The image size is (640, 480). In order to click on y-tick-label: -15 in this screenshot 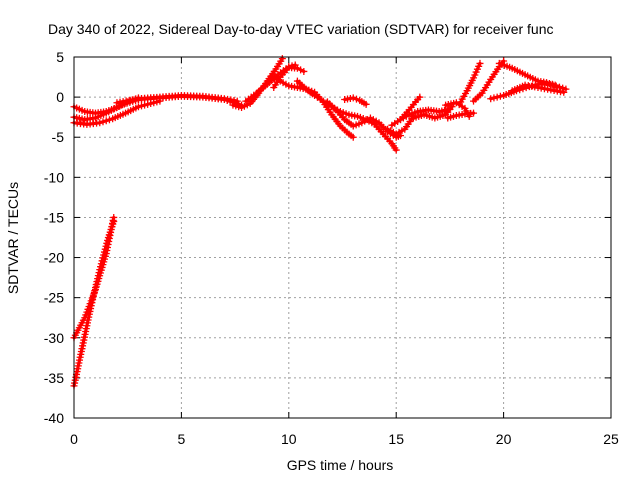, I will do `click(54, 217)`.